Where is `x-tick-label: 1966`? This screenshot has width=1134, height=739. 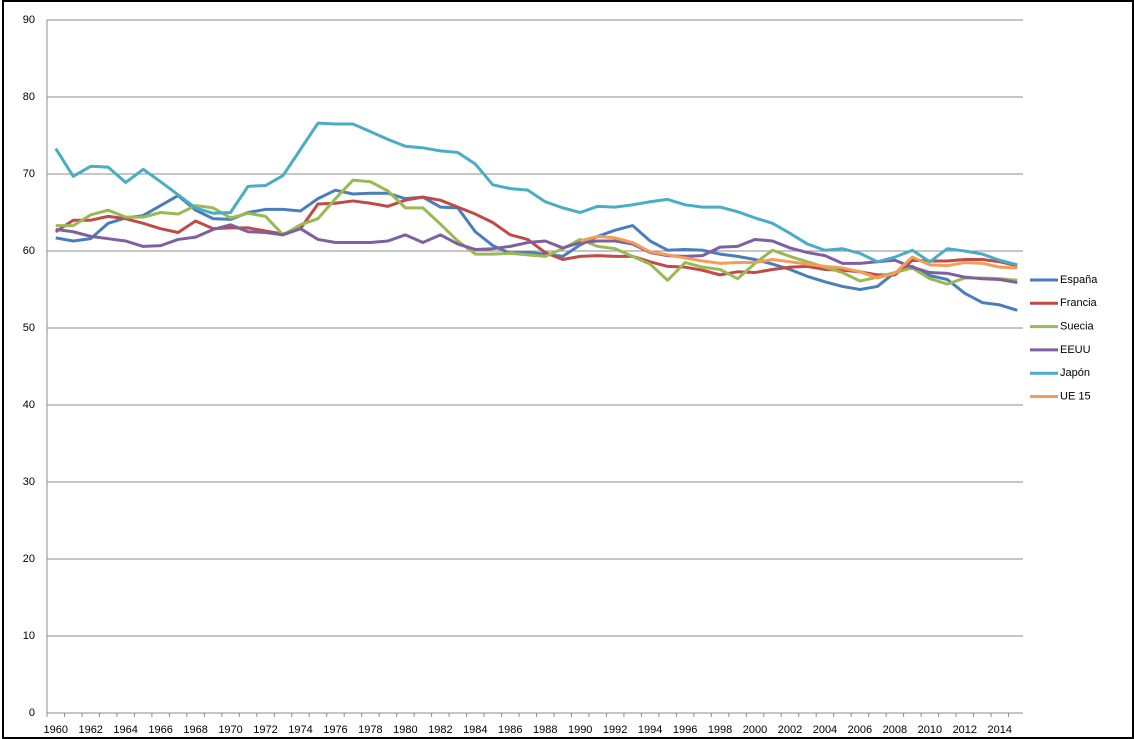
x-tick-label: 1966 is located at coordinates (160, 730).